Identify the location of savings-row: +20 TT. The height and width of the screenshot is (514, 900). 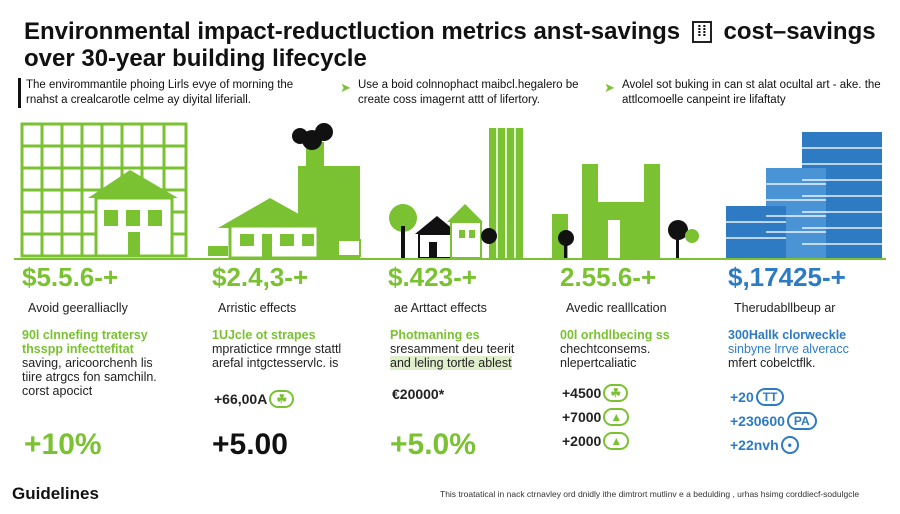
(757, 397).